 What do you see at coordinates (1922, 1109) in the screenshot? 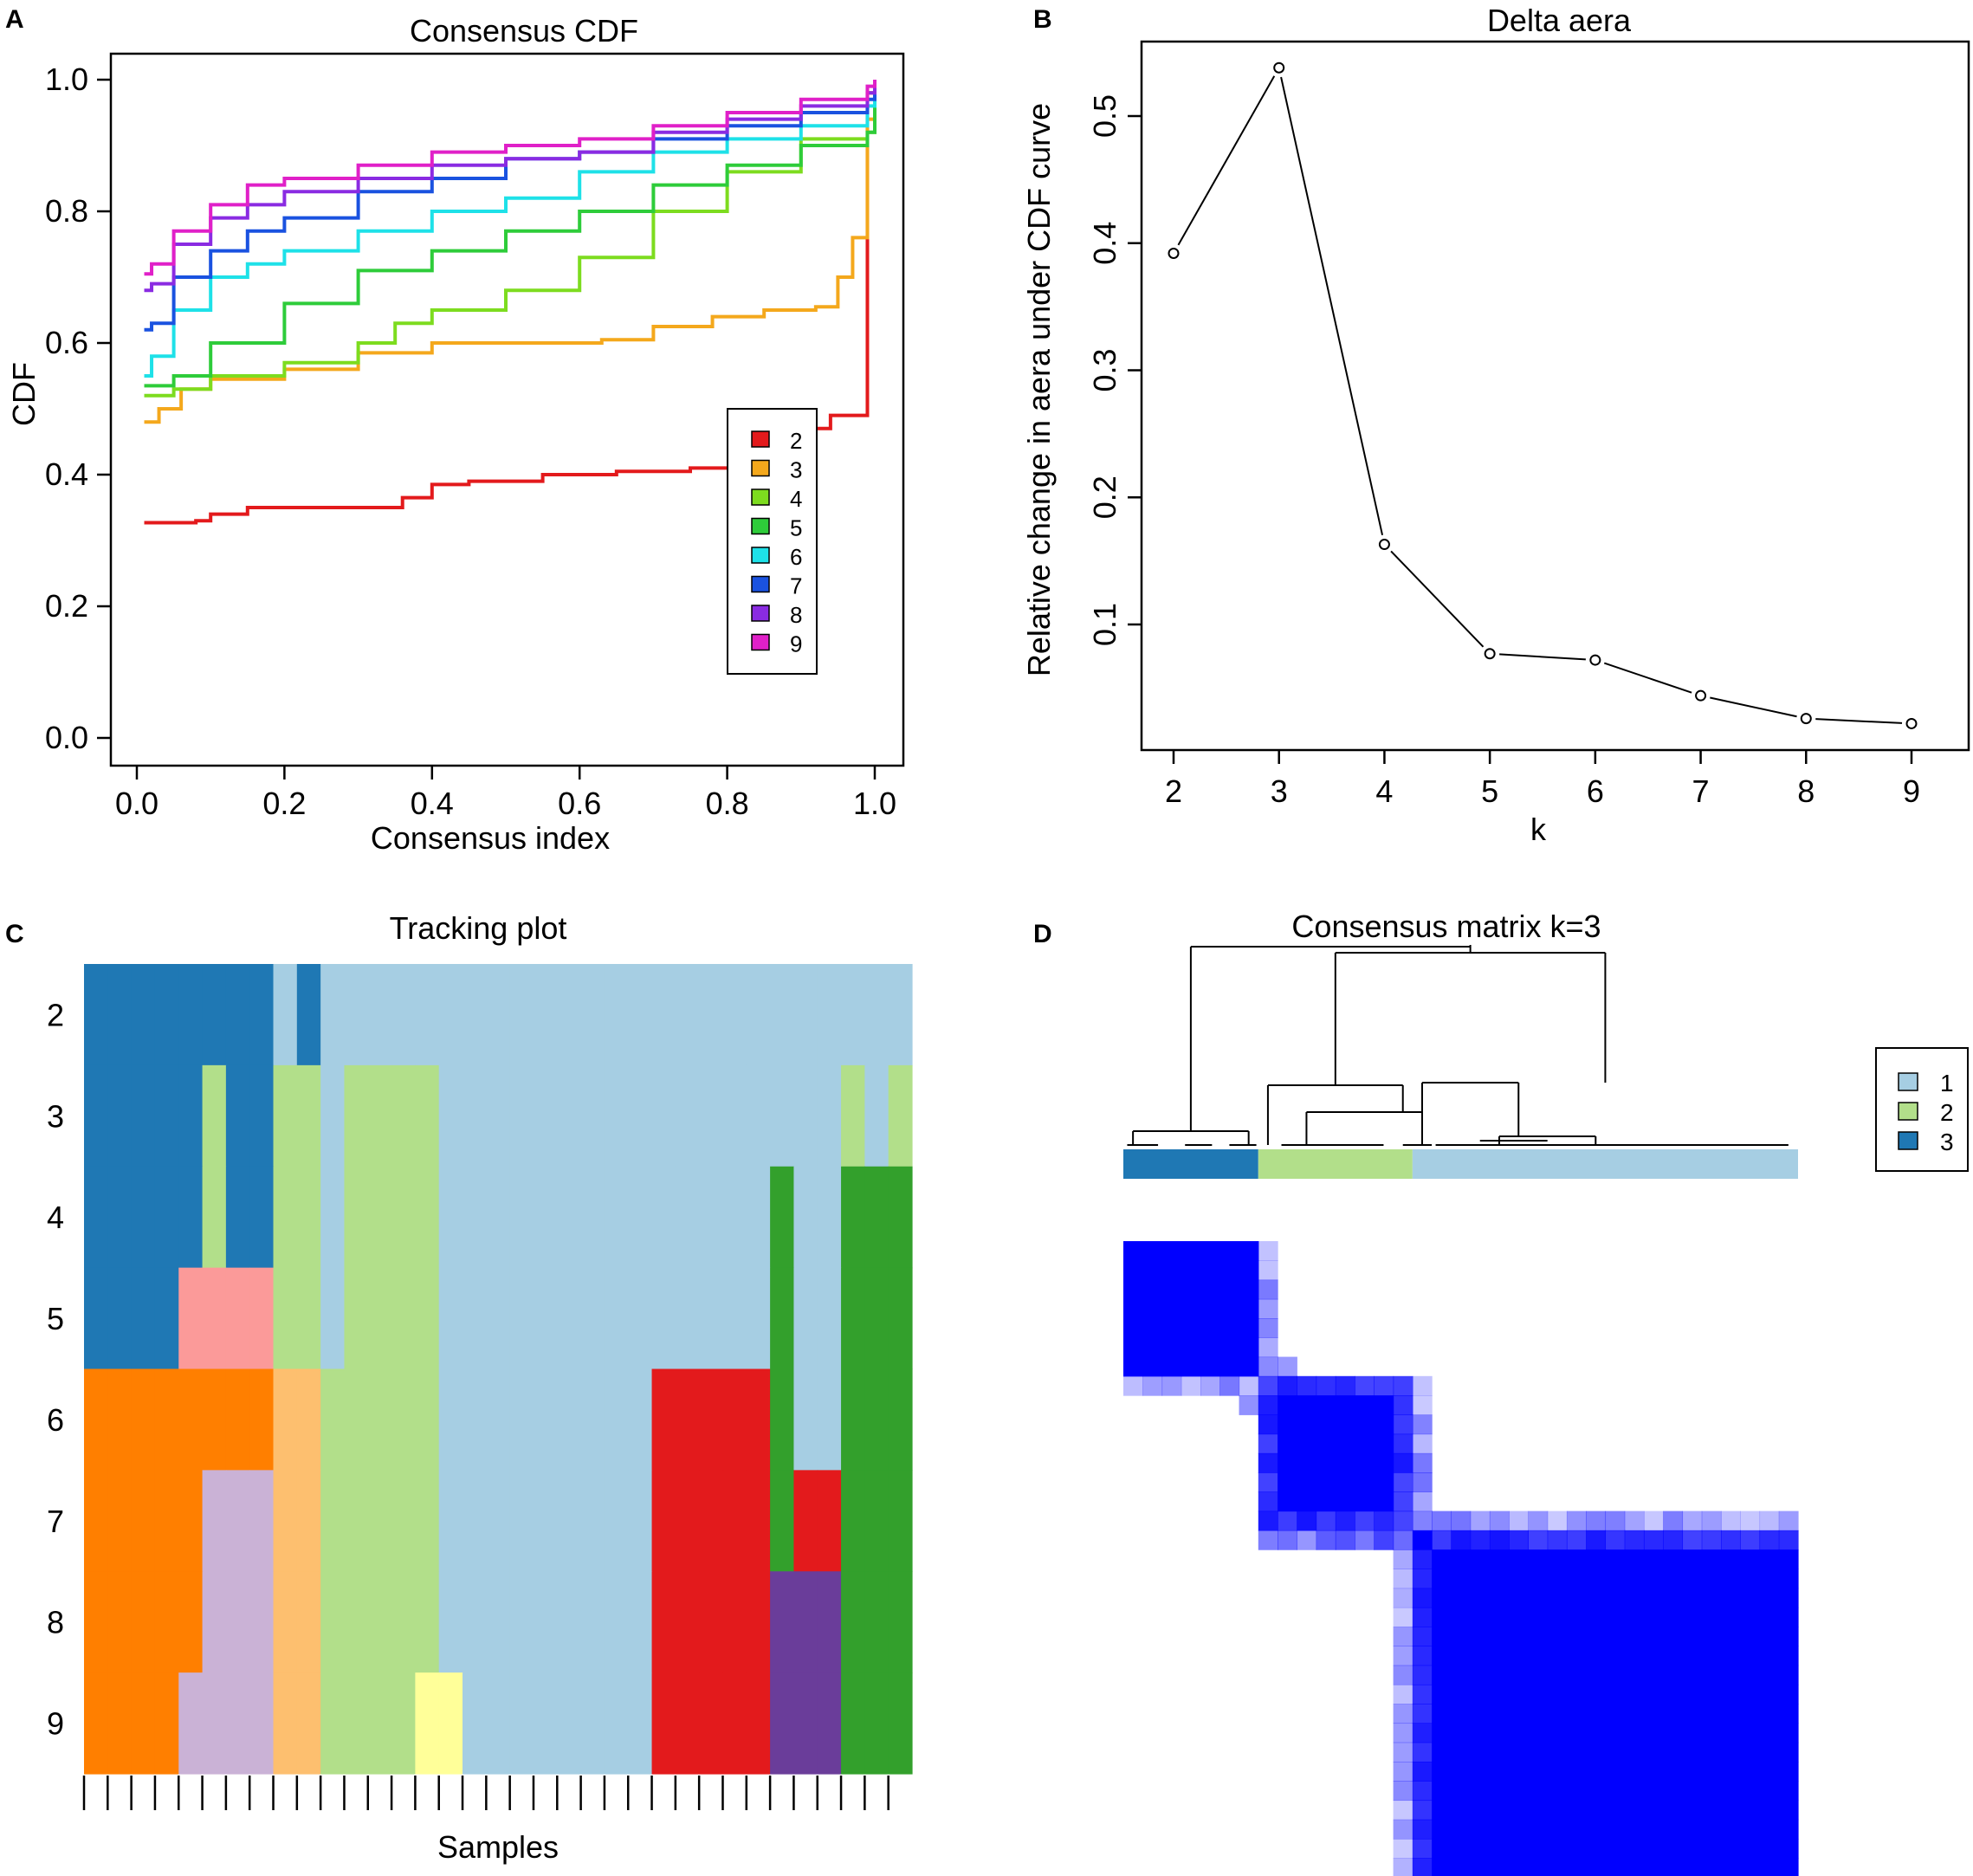
I see `panel-d-legend: 1 2 3` at bounding box center [1922, 1109].